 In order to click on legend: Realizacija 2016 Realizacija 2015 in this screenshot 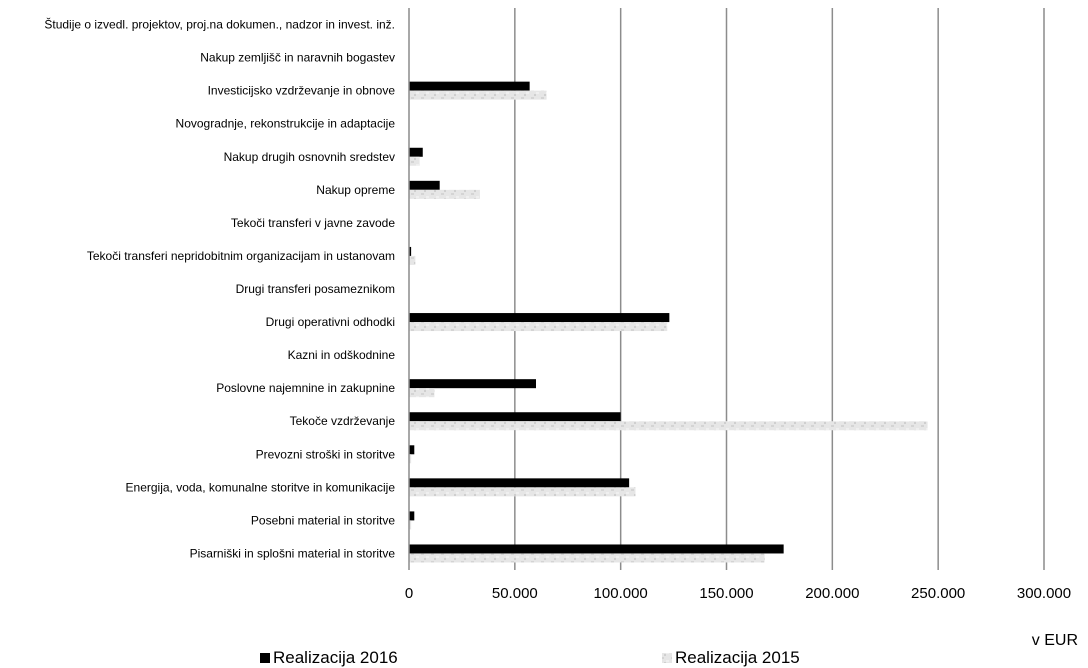, I will do `click(530, 657)`.